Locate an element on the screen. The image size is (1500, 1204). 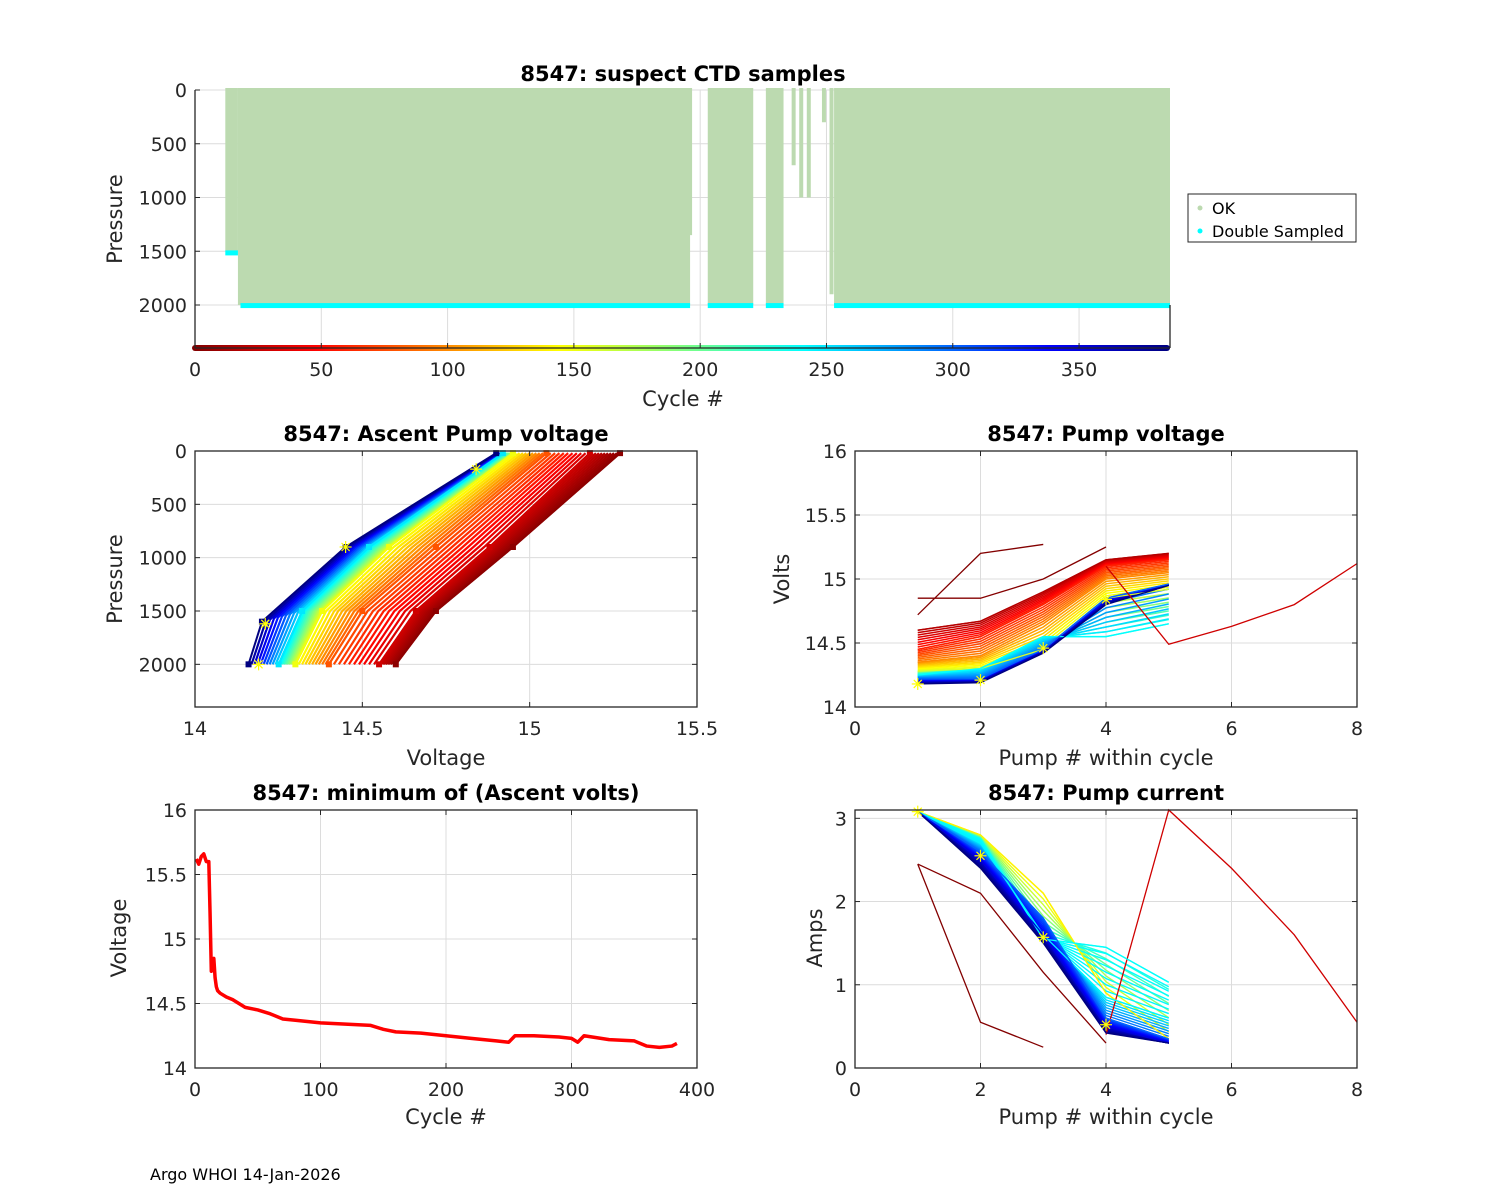
x-axis-label: Voltage is located at coordinates (446, 758).